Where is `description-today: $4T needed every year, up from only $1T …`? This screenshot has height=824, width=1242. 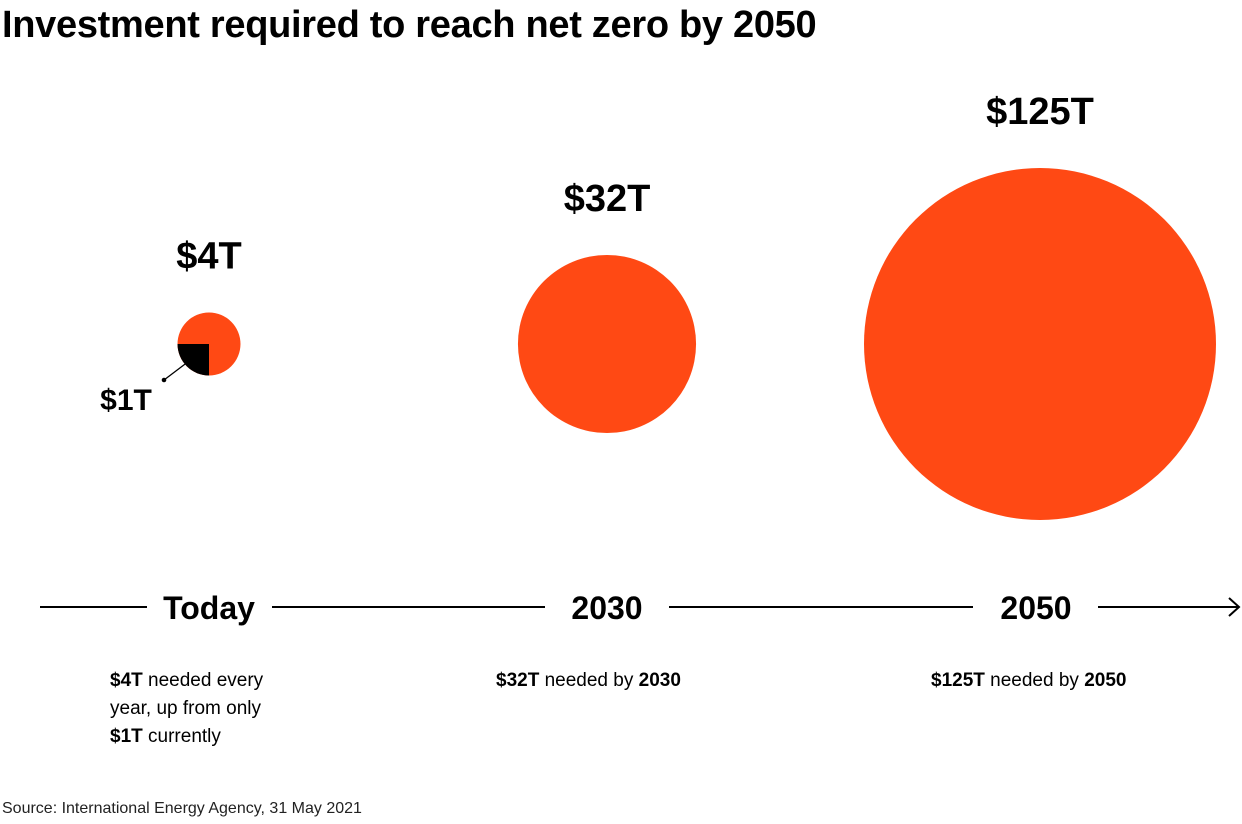 description-today: $4T needed every year, up from only $1T … is located at coordinates (186, 709).